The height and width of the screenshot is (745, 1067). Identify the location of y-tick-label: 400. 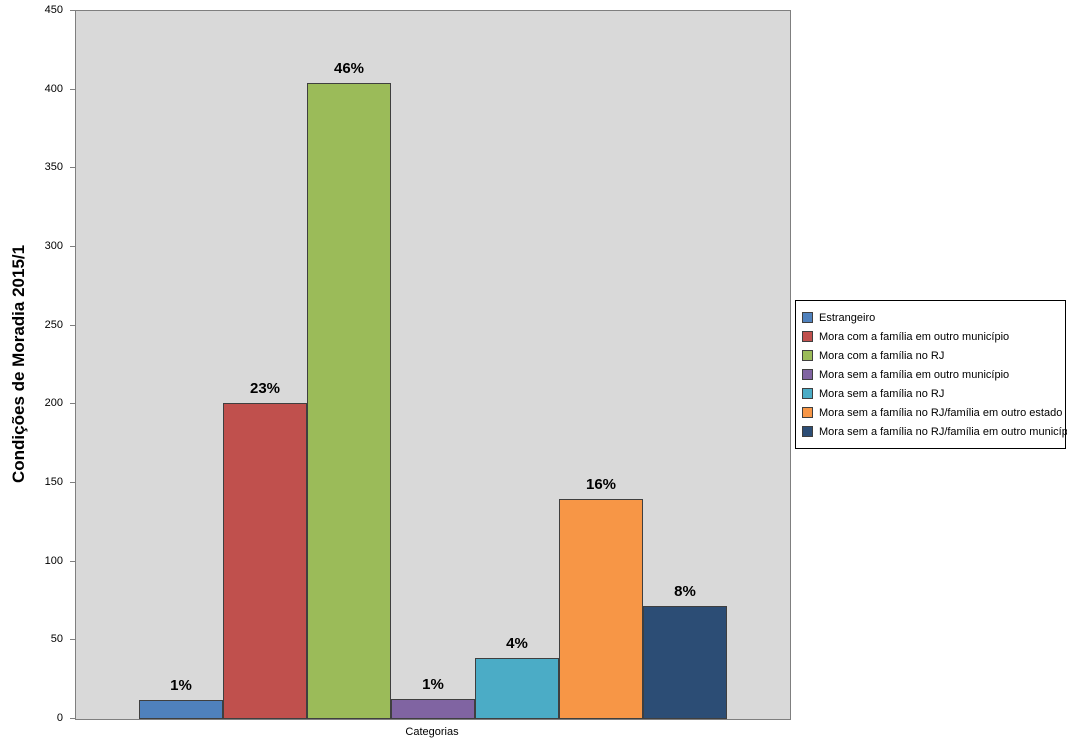
(53, 88).